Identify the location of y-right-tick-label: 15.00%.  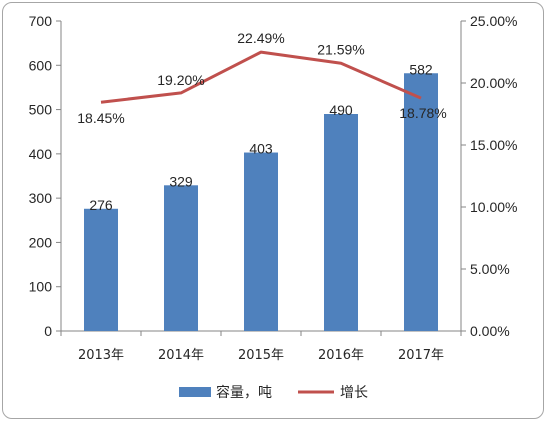
(493, 145).